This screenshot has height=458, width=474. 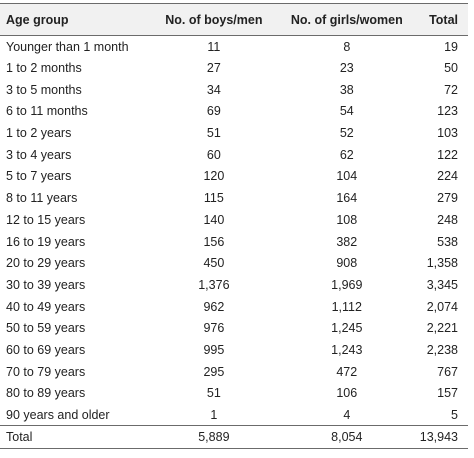 I want to click on cell-girls: 52, so click(x=346, y=133).